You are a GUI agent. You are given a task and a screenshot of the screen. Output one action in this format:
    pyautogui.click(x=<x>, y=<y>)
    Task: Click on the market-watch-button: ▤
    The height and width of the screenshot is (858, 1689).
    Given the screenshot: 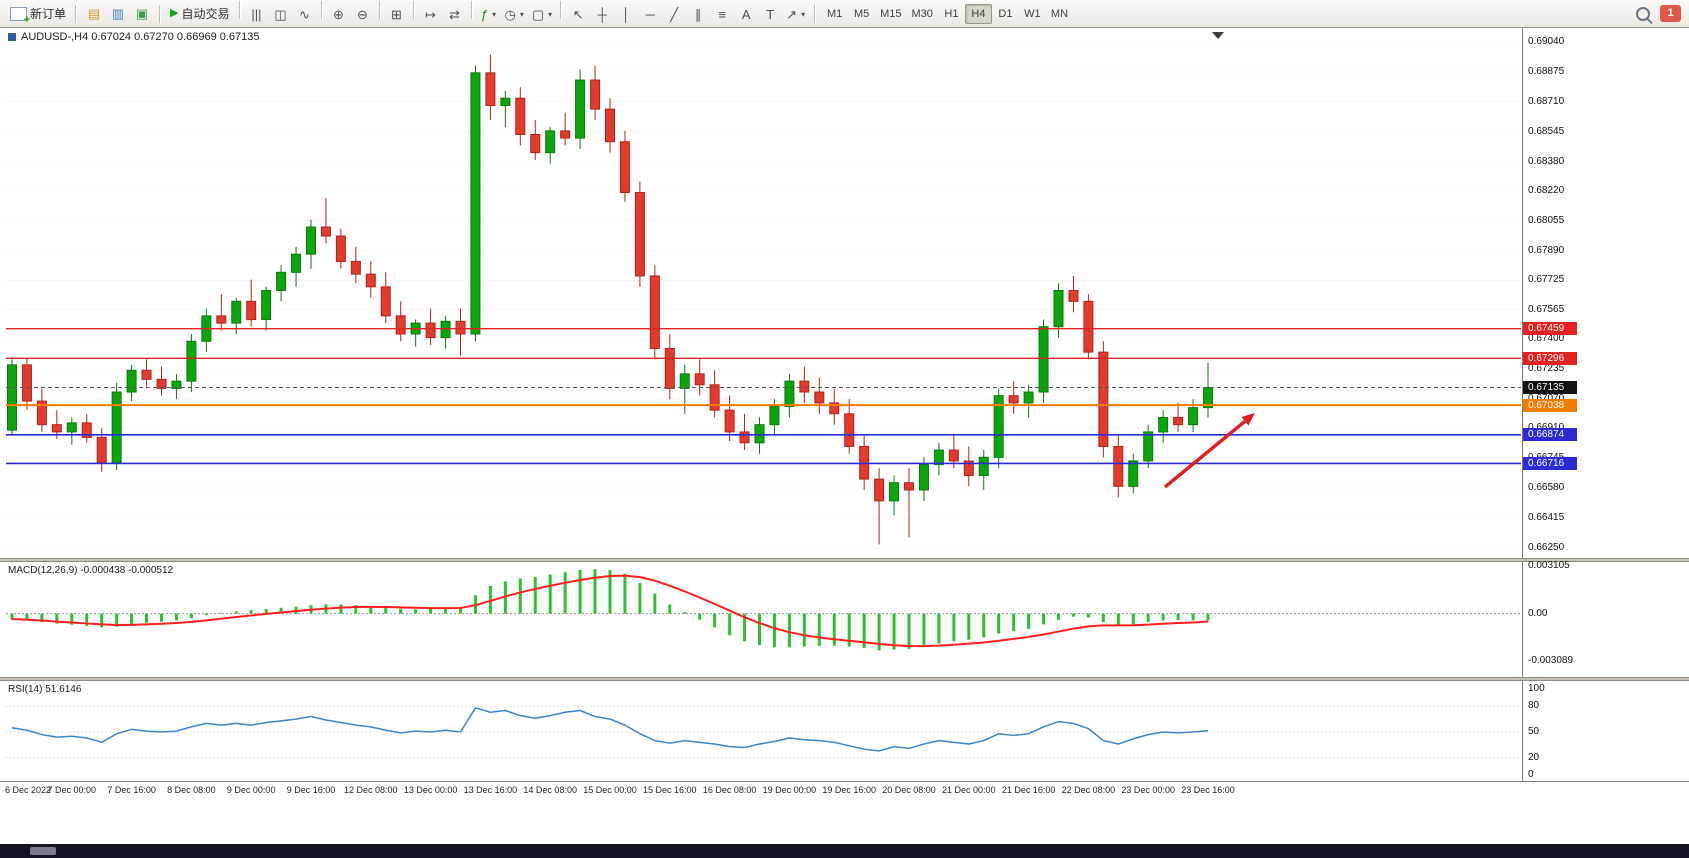 What is the action you would take?
    pyautogui.click(x=94, y=14)
    